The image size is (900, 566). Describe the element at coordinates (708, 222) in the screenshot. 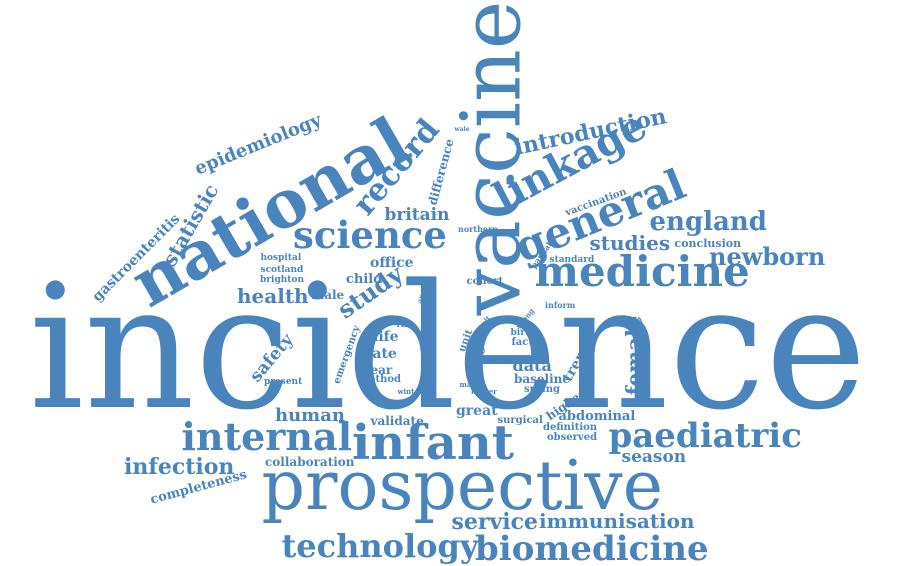

I see `word-england: england` at that location.